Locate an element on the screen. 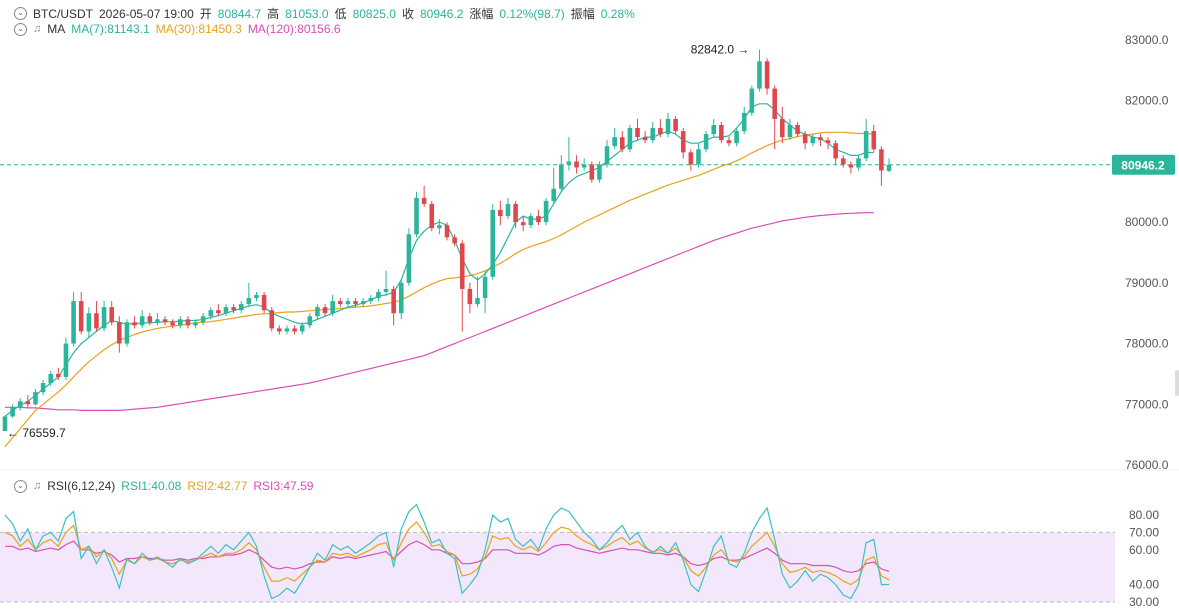  change-label: 涨幅 is located at coordinates (481, 14).